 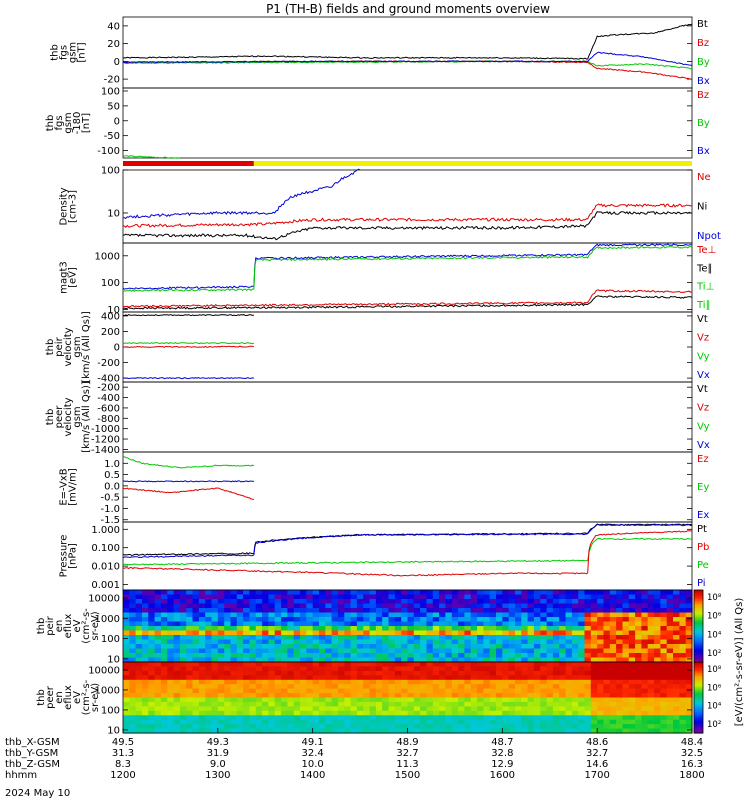 I want to click on y-tick-label: 100, so click(x=110, y=283).